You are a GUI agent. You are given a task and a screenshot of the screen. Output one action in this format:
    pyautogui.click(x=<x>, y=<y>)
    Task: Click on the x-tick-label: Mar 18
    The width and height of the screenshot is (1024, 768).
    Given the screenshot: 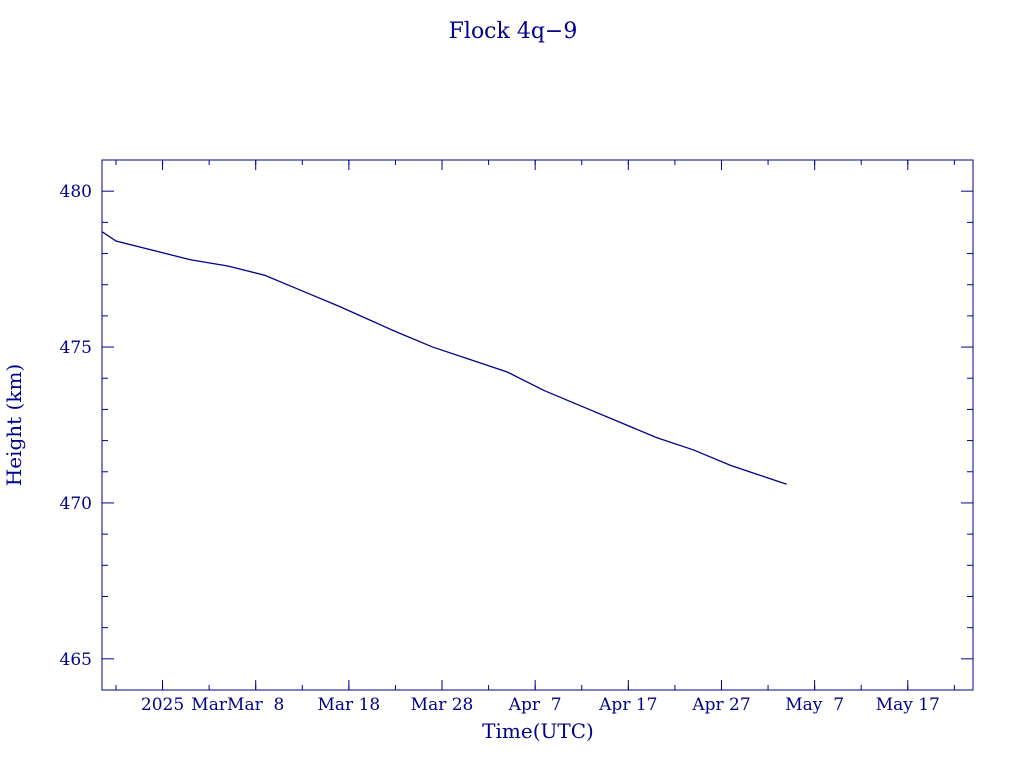 What is the action you would take?
    pyautogui.click(x=349, y=705)
    